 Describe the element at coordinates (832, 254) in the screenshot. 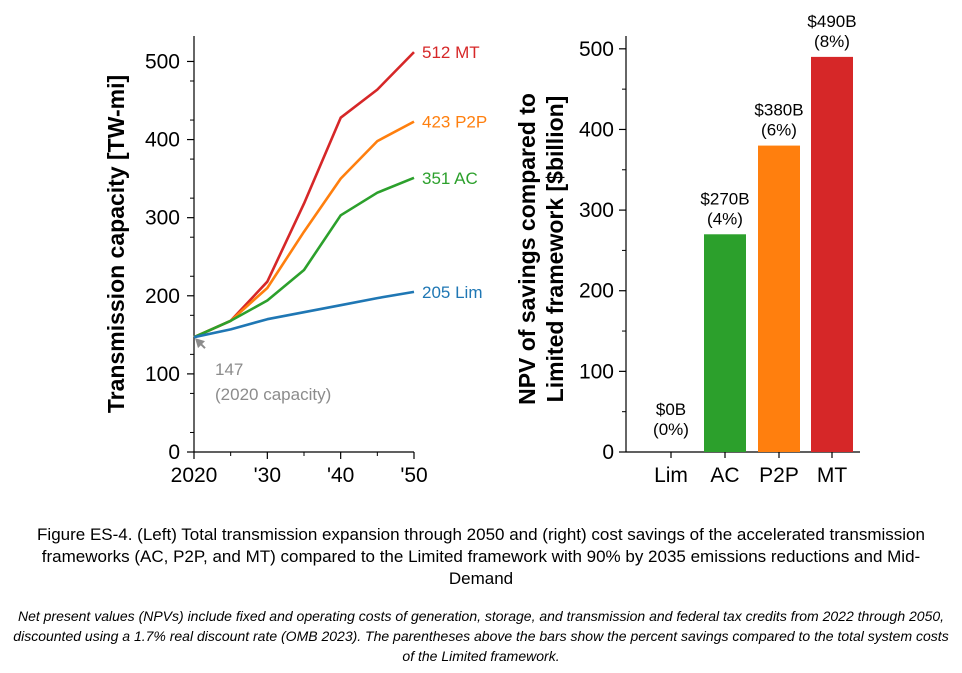

I see `bar-mt` at that location.